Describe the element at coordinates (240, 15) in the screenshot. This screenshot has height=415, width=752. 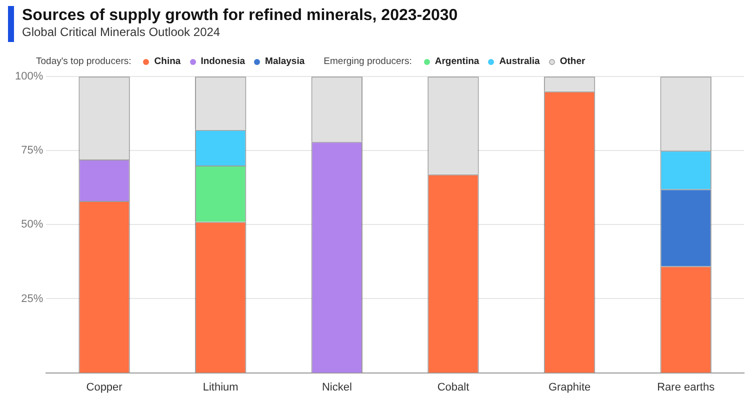
I see `chart-title: Sources of supply growth for refined minerals, 2023-2030` at that location.